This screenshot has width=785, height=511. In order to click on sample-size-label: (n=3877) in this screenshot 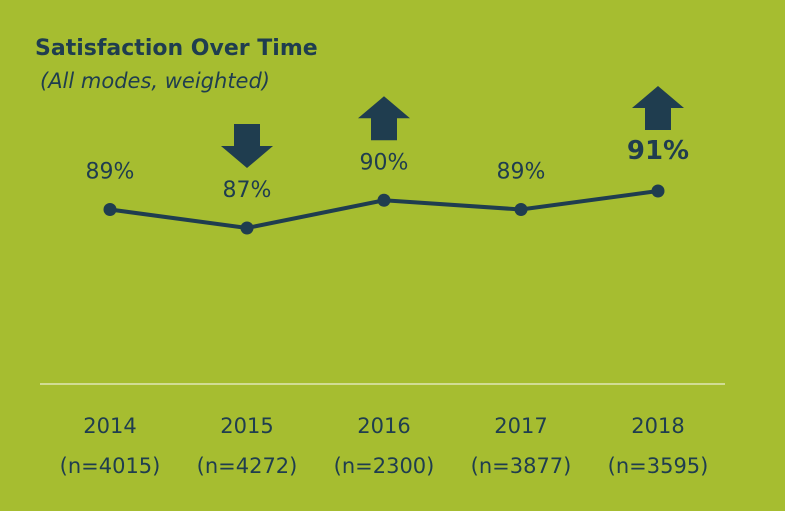, I will do `click(521, 466)`.